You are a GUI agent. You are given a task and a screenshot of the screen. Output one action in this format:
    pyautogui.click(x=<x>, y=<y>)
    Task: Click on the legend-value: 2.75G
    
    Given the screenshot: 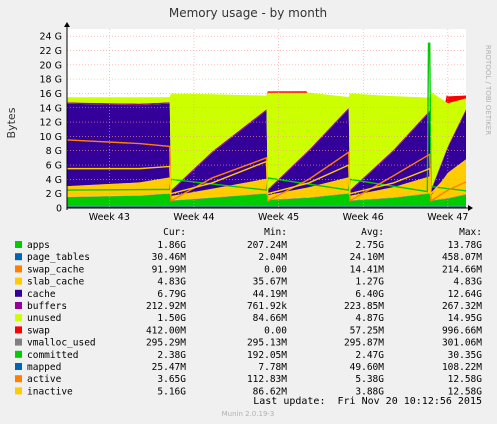 What is the action you would take?
    pyautogui.click(x=369, y=245)
    